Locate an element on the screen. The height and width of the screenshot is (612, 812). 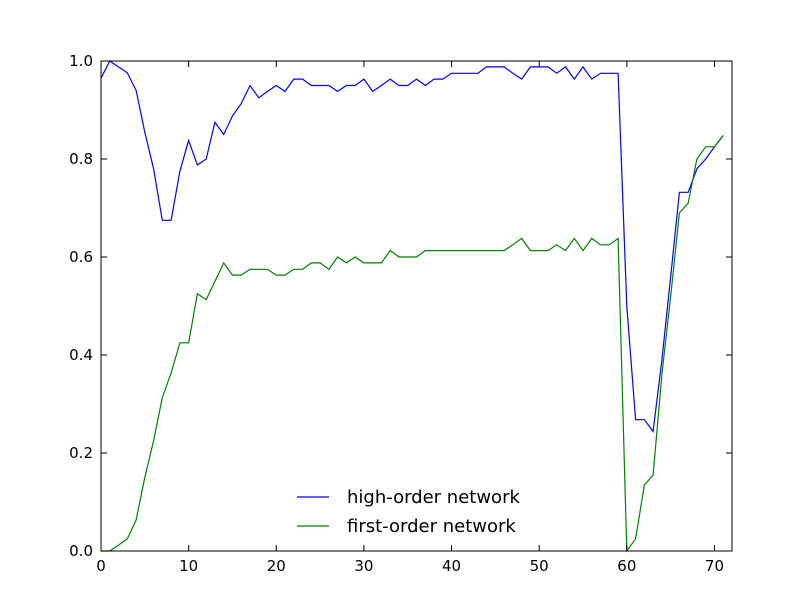
x-tick-label: 70 is located at coordinates (714, 566).